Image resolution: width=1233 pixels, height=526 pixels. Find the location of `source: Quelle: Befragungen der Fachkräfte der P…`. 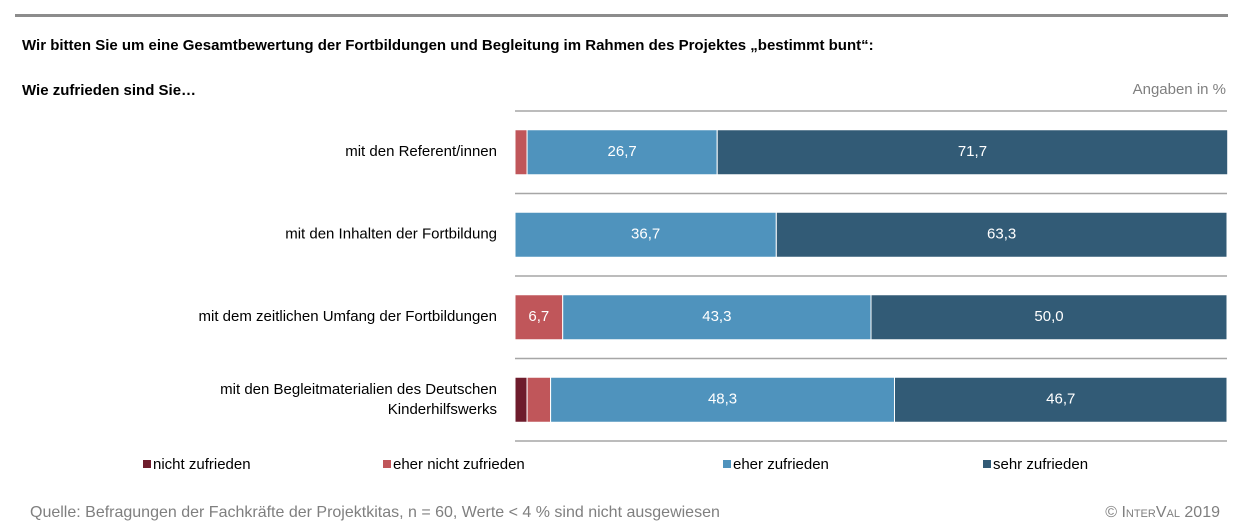

source: Quelle: Befragungen der Fachkräfte der P… is located at coordinates (375, 512).